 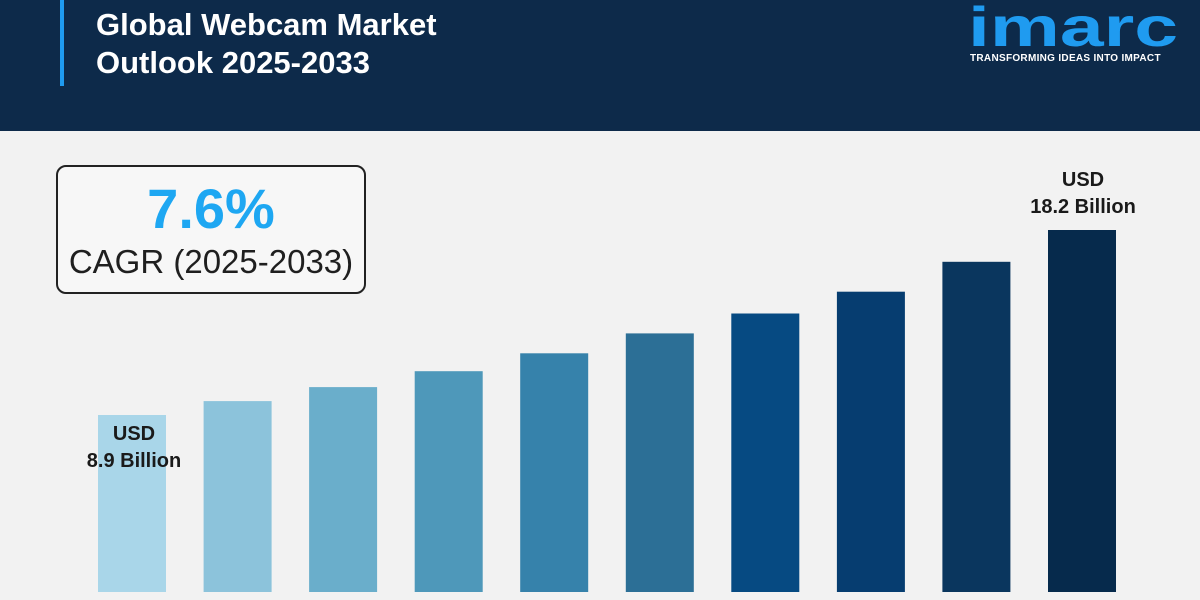 I want to click on title-accent-rule, so click(x=62, y=43).